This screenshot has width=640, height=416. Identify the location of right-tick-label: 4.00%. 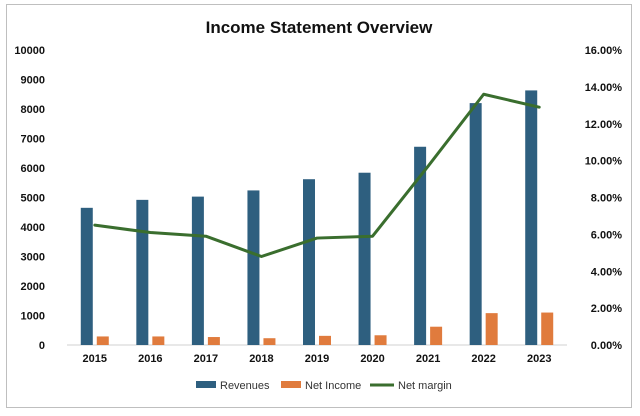
(606, 272).